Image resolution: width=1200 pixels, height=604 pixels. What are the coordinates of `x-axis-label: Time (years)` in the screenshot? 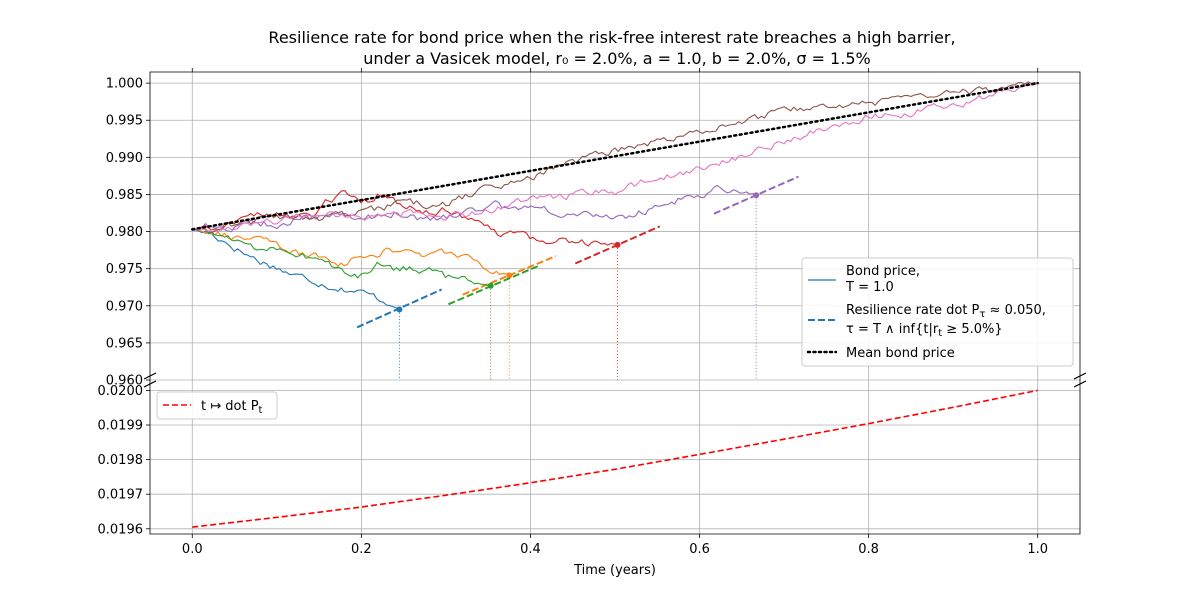 It's located at (614, 570).